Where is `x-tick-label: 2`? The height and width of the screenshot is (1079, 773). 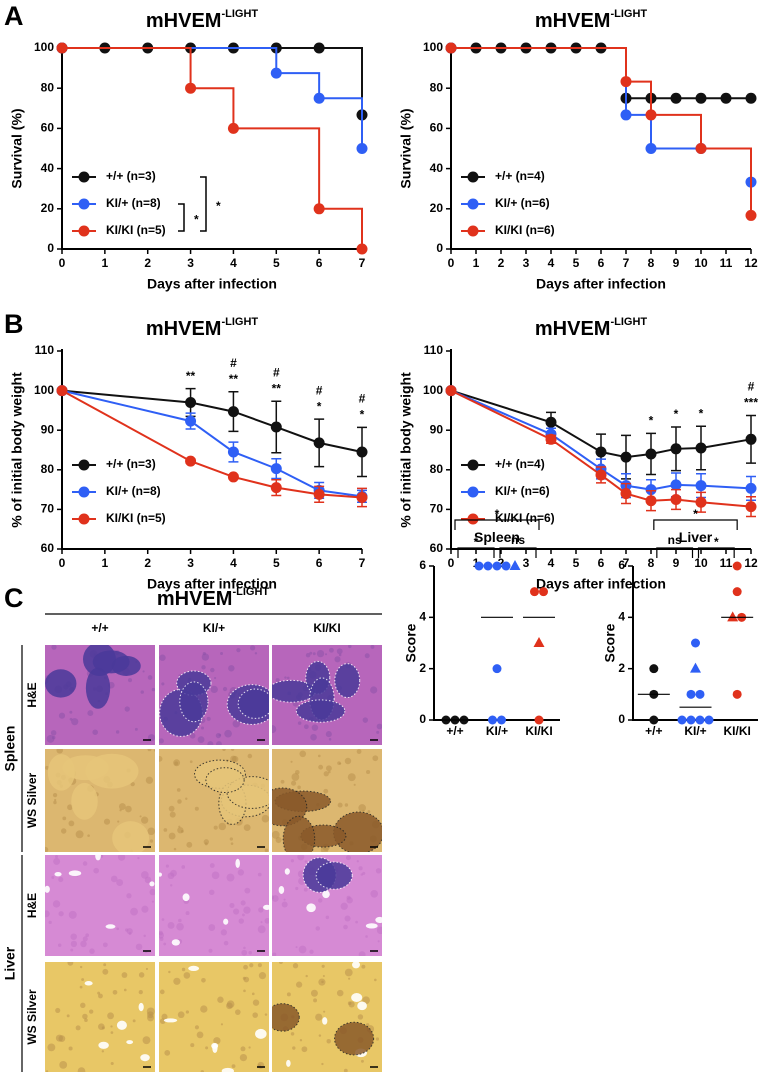
x-tick-label: 2 is located at coordinates (501, 263).